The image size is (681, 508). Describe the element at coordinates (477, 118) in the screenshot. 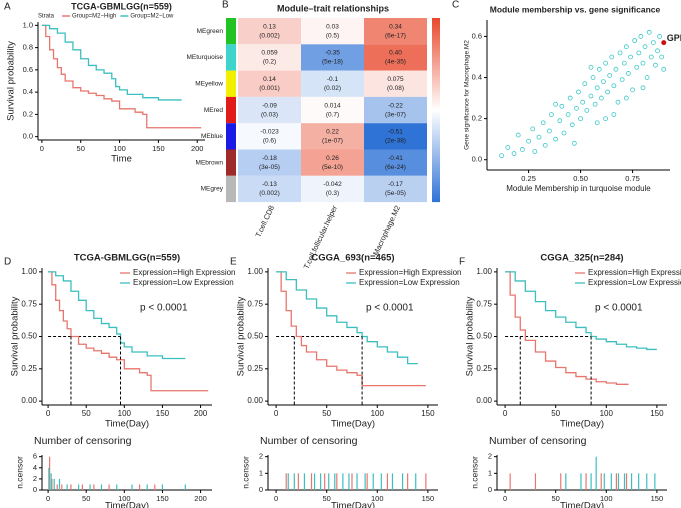

I see `y-tick-label: 0.2` at that location.